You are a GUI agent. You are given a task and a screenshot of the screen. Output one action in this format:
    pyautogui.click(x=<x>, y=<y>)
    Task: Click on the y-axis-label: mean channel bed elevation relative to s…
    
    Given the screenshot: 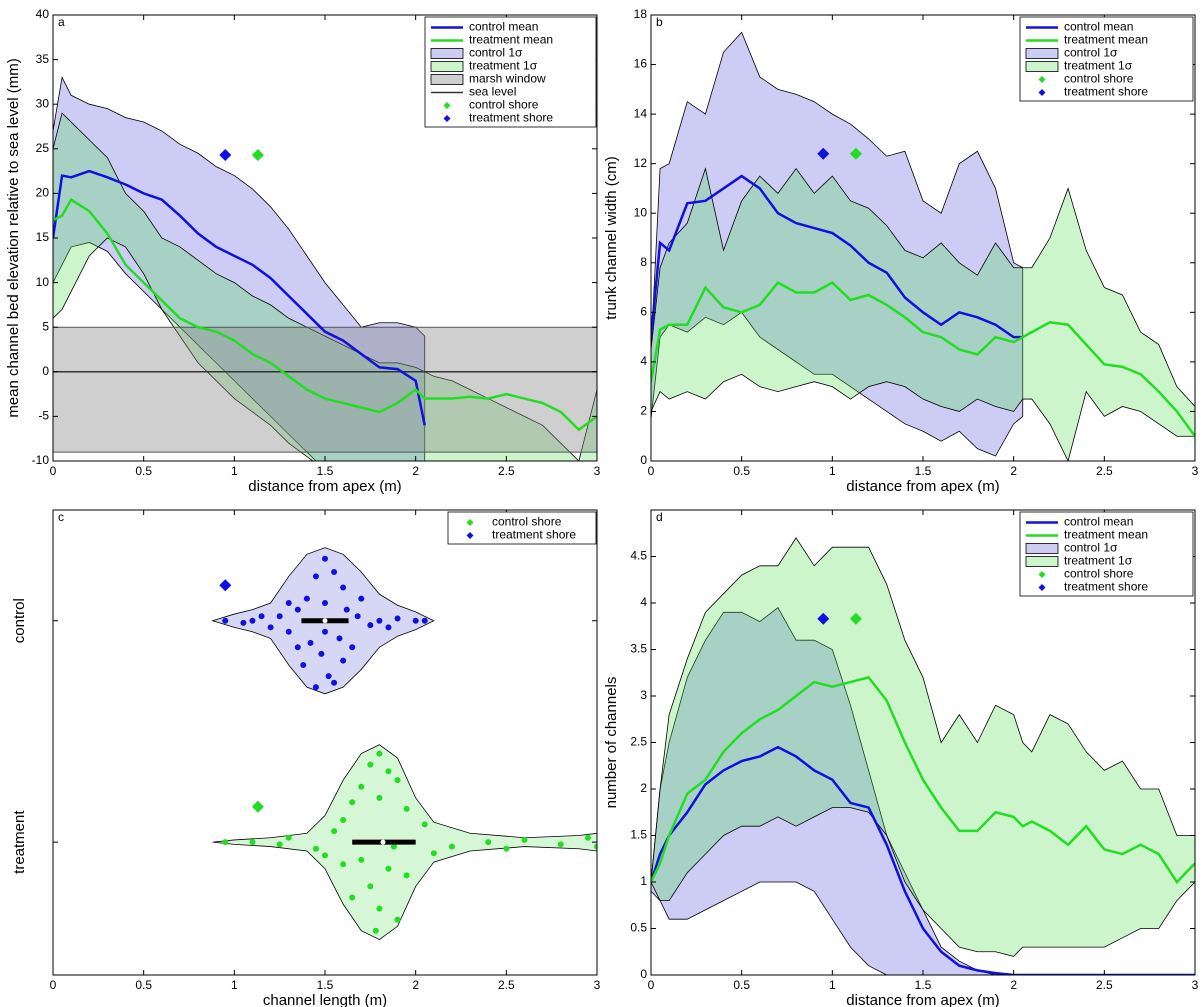 What is the action you would take?
    pyautogui.click(x=13, y=237)
    